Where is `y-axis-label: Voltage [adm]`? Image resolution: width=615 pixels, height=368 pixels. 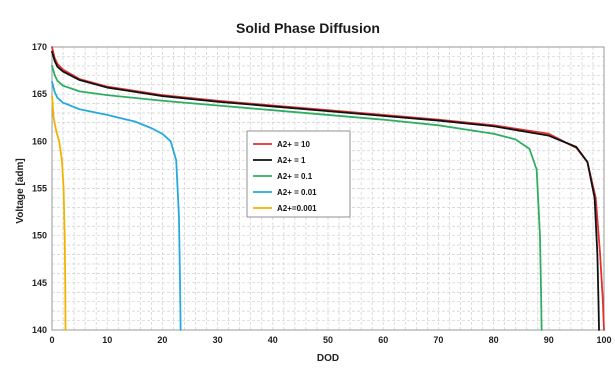
y-axis-label: Voltage [adm] is located at coordinates (20, 190).